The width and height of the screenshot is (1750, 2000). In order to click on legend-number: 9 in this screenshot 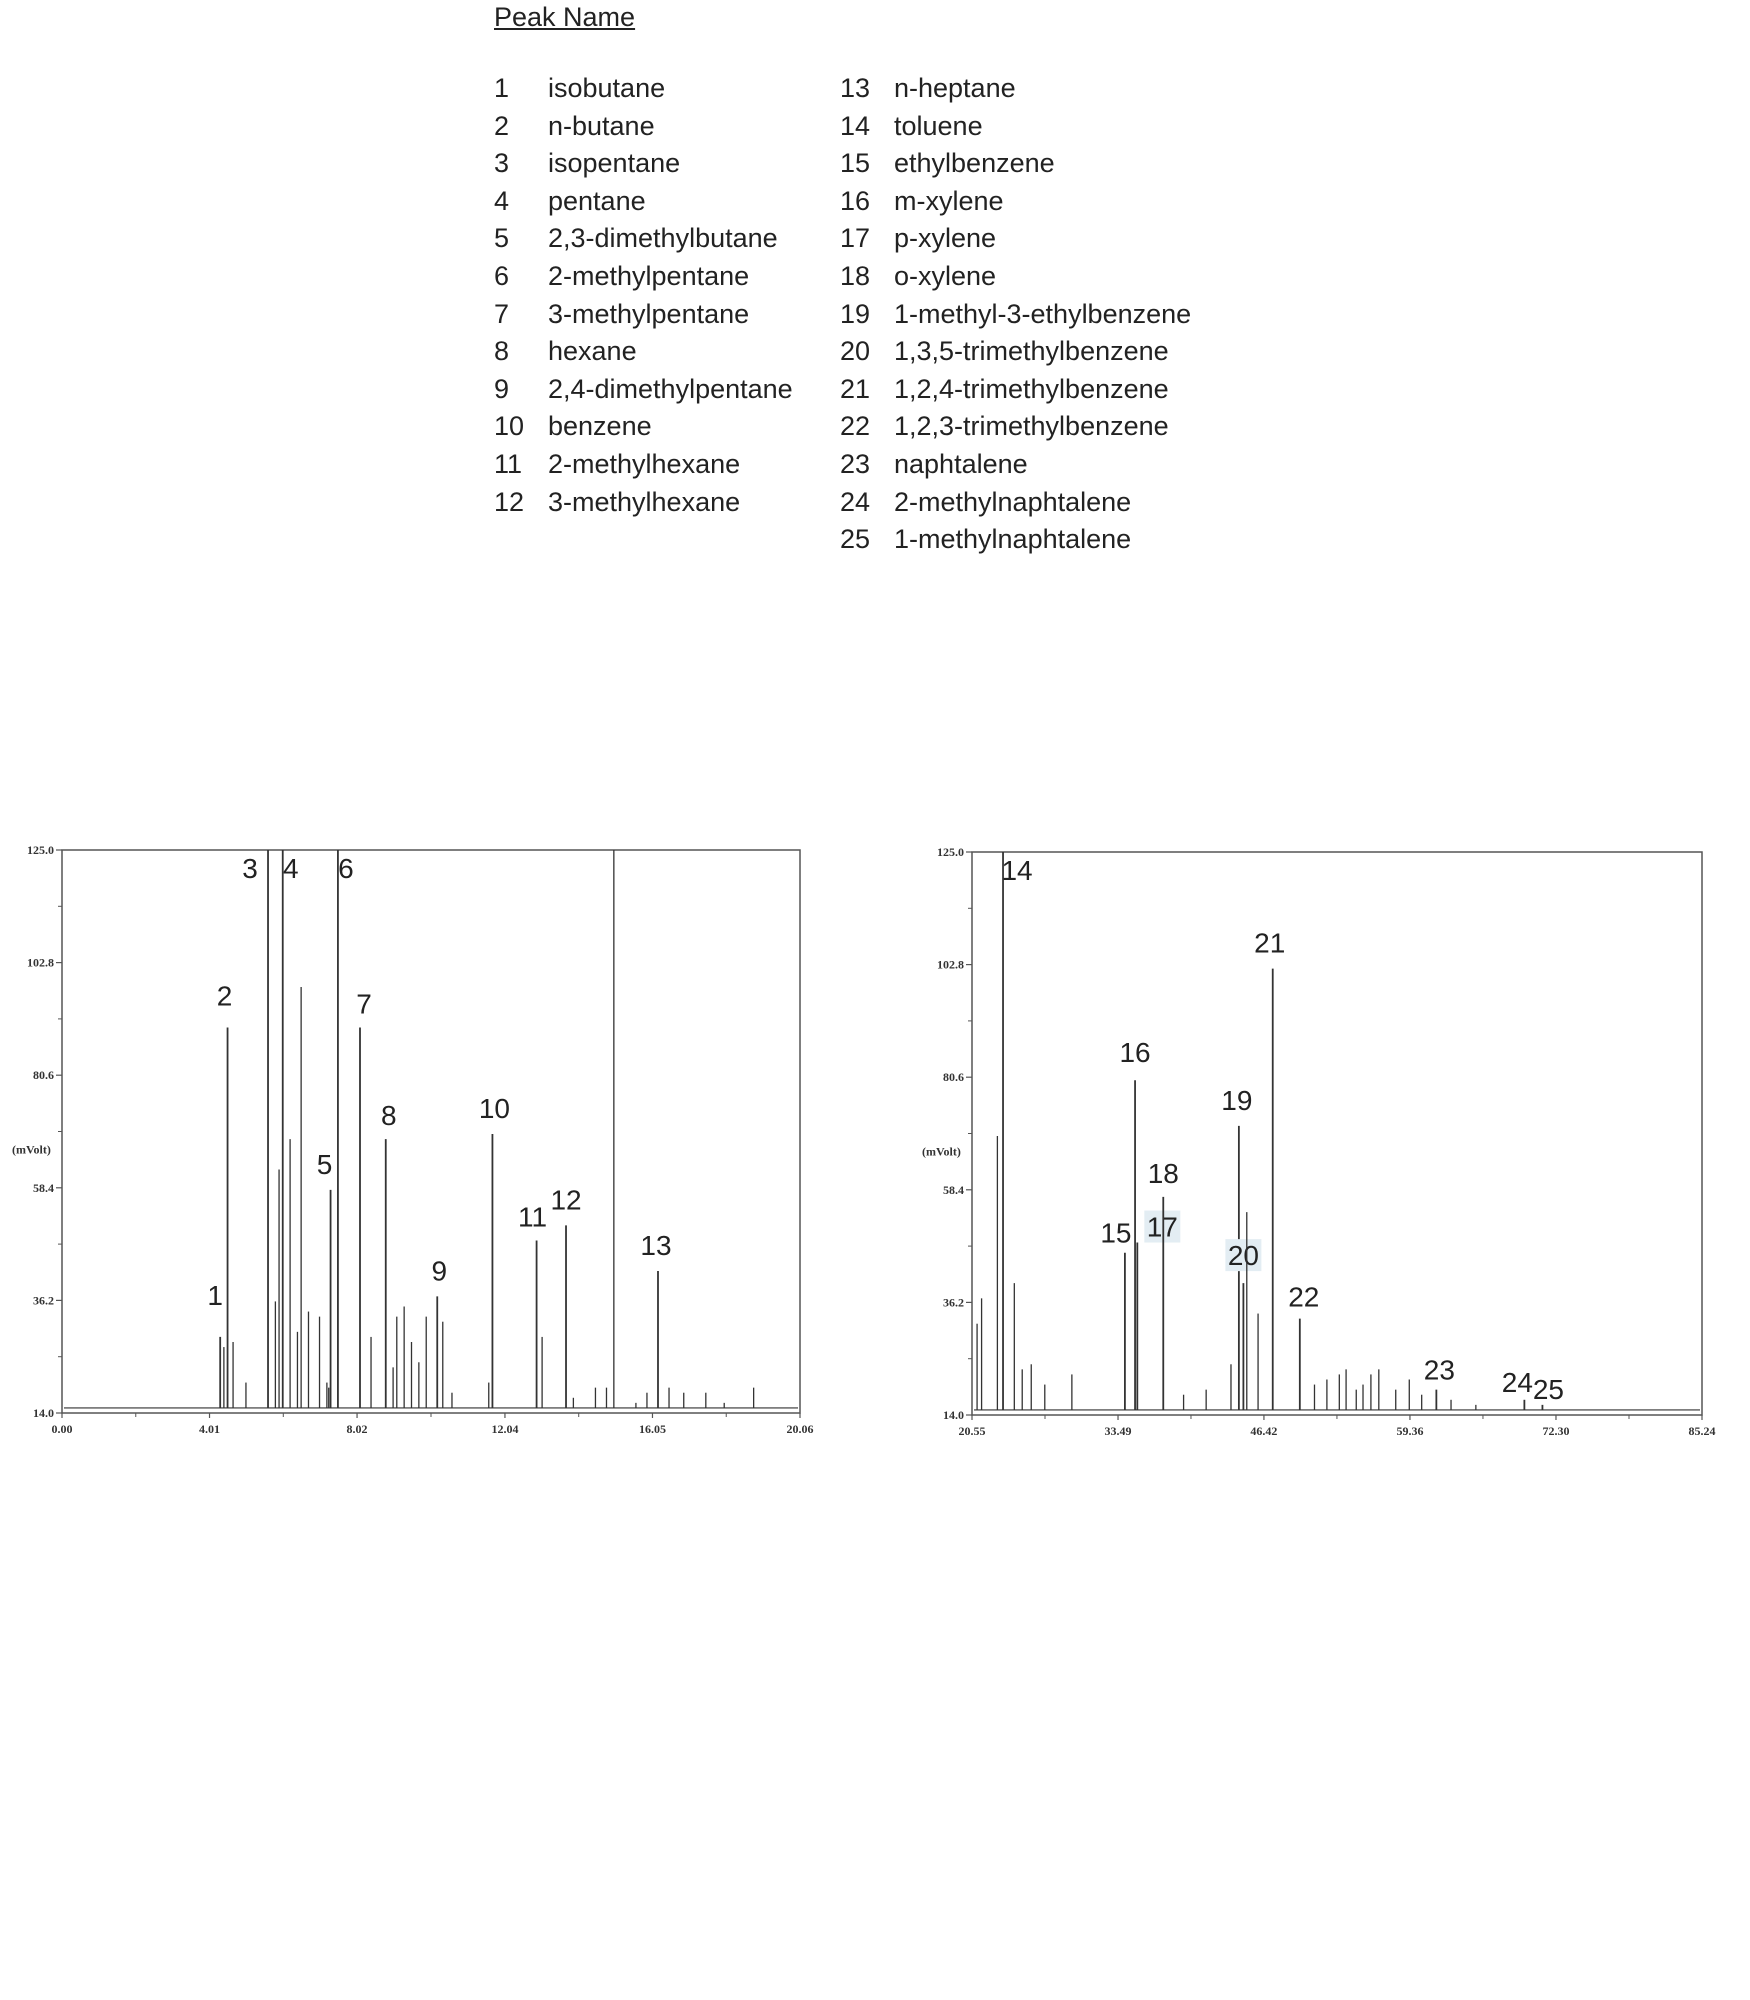, I will do `click(502, 388)`.